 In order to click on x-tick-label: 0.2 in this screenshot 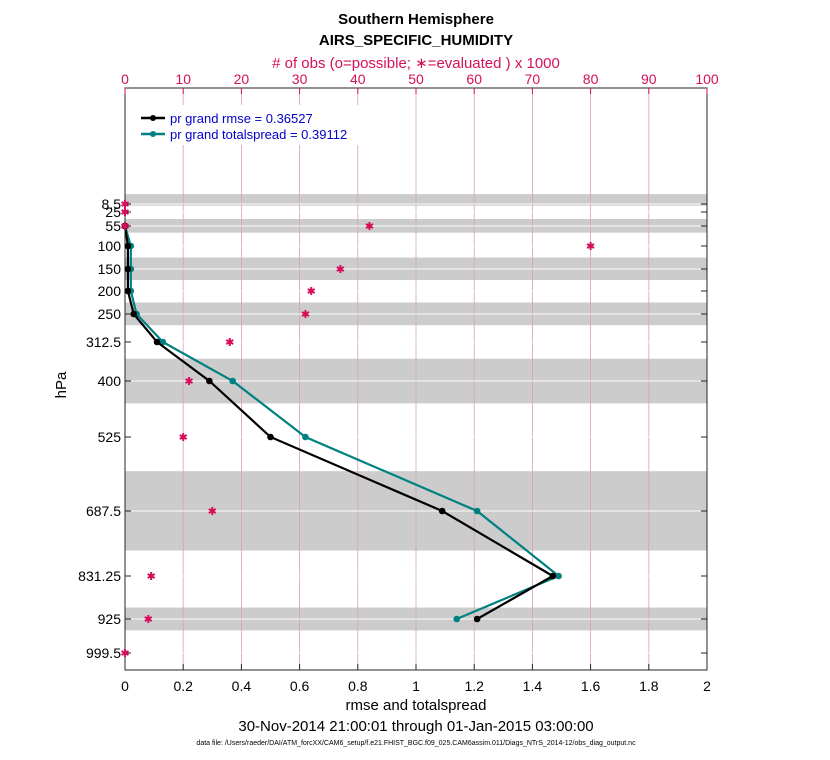, I will do `click(183, 686)`.